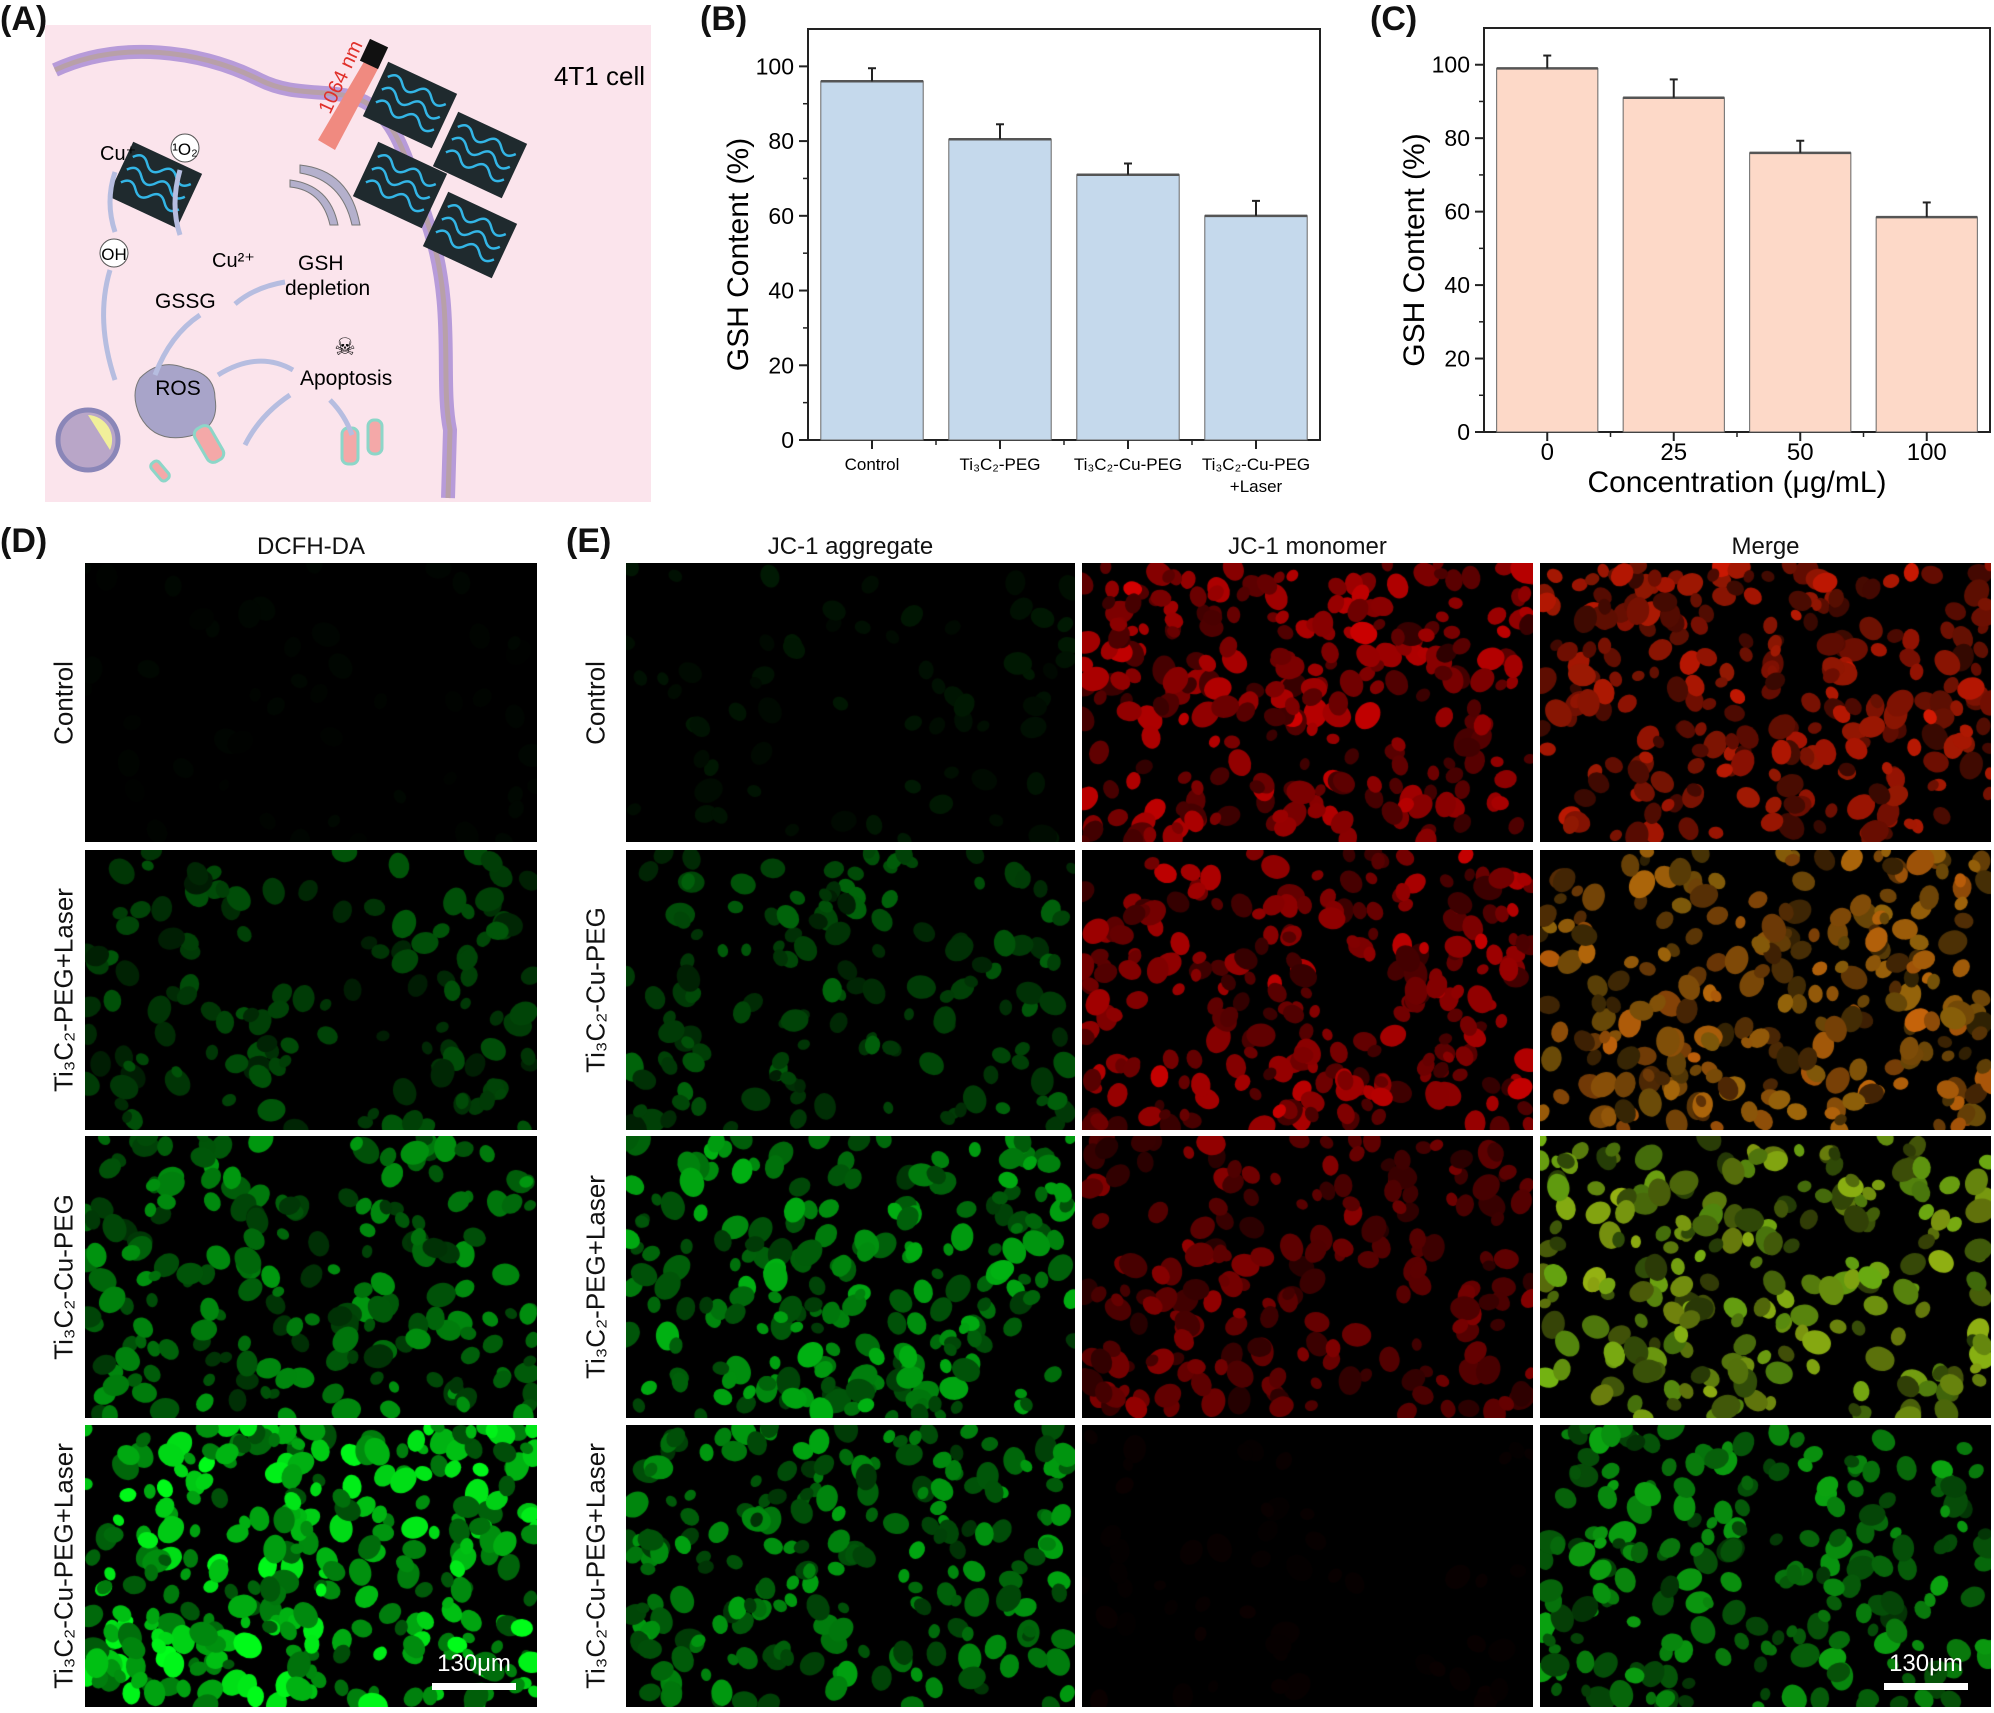  I want to click on panel-label-c: (C), so click(1394, 19).